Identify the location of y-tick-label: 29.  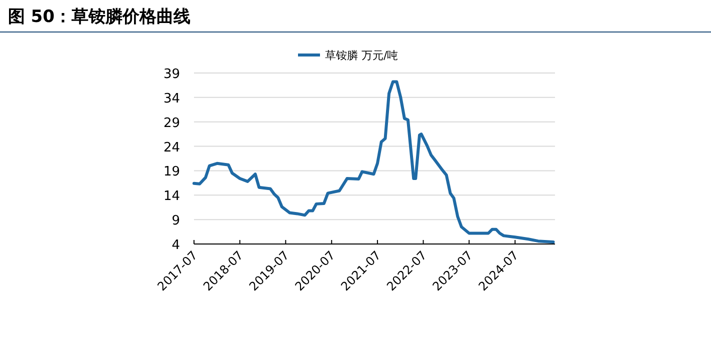
(171, 123).